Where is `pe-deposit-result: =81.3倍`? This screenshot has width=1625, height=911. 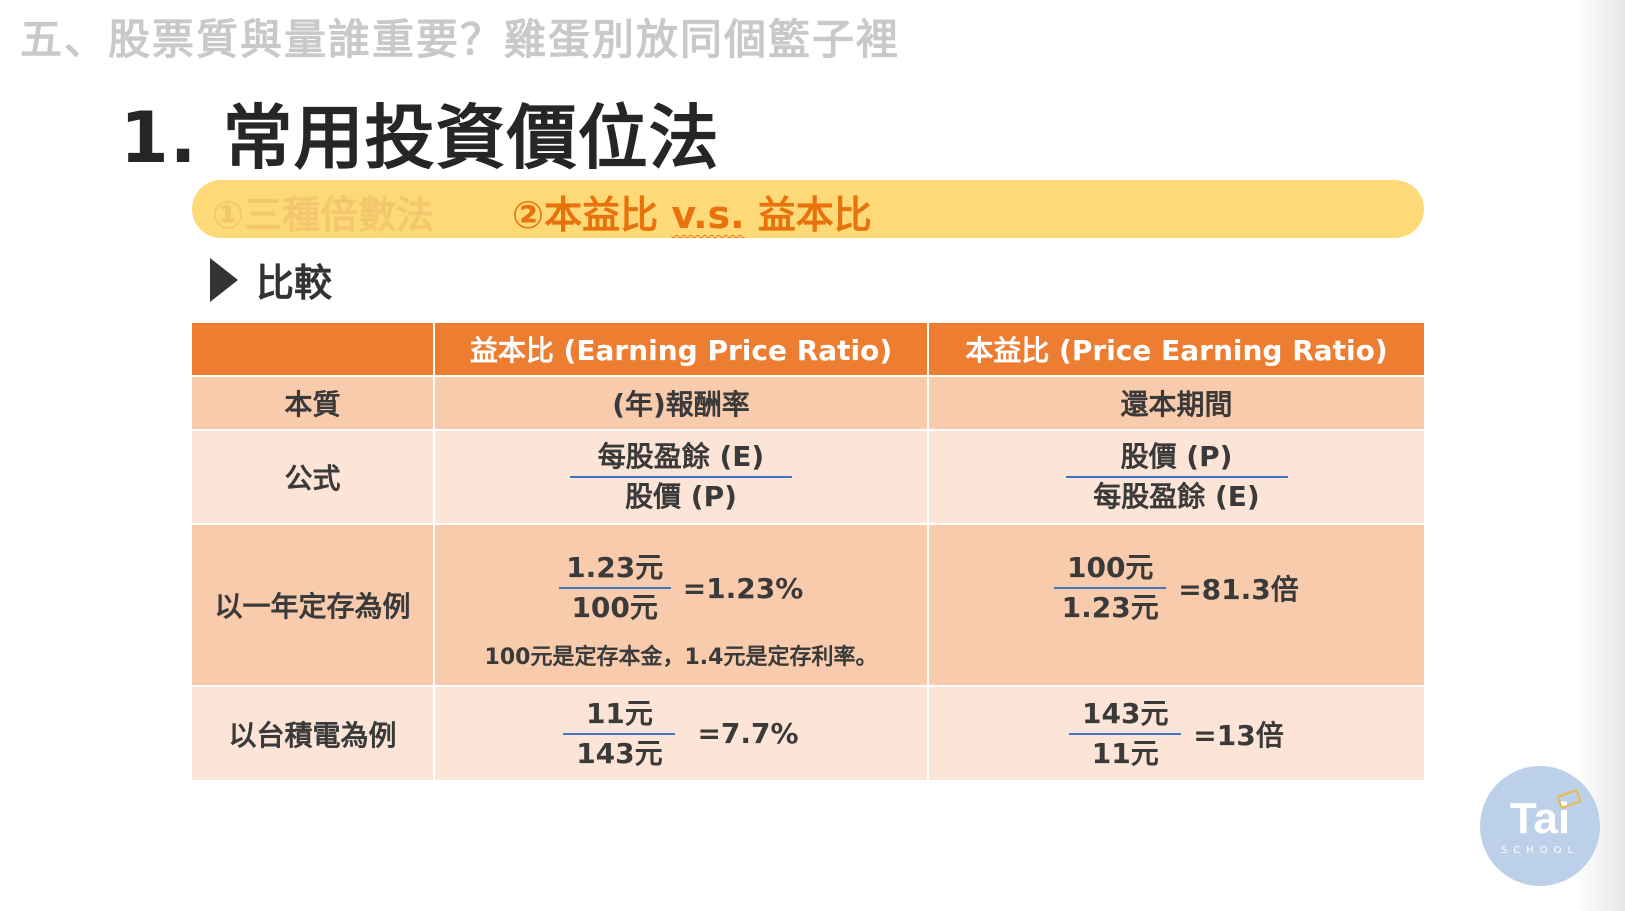 pe-deposit-result: =81.3倍 is located at coordinates (1238, 589).